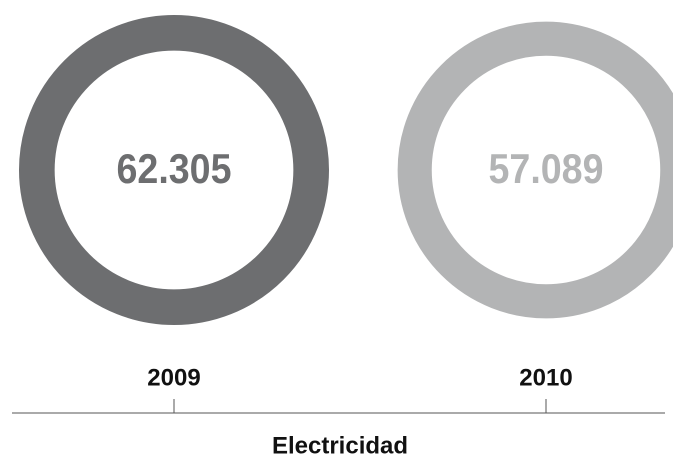 The width and height of the screenshot is (673, 463). I want to click on x-axis-label: Electricidad, so click(340, 445).